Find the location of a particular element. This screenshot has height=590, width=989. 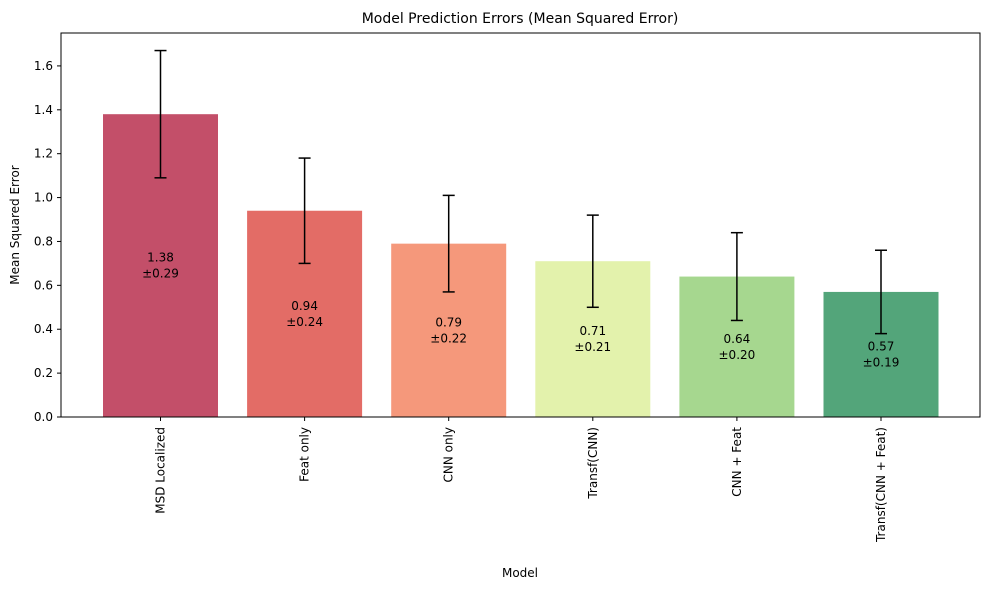

y-tick-label: 0.0 is located at coordinates (43, 417).